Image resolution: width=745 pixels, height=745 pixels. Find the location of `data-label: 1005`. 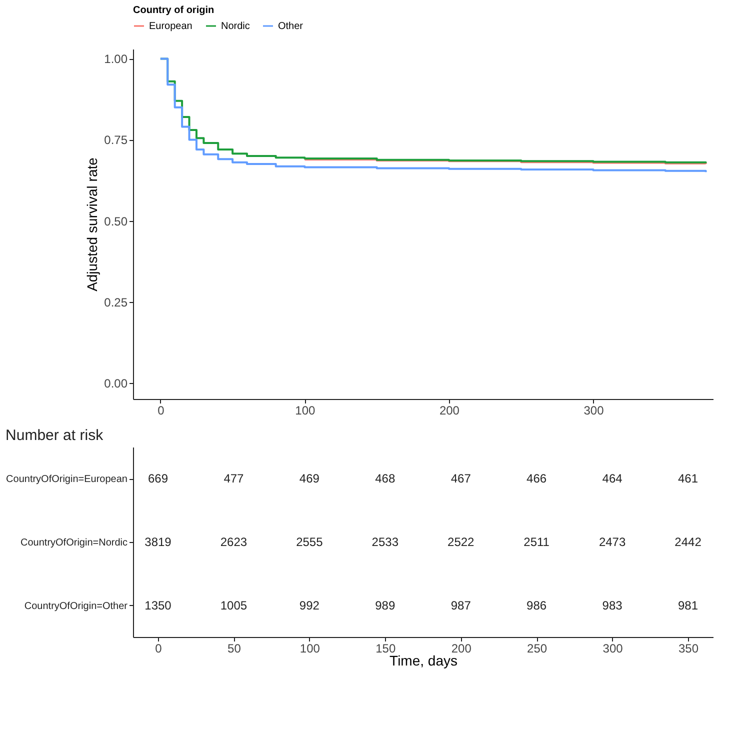

data-label: 1005 is located at coordinates (234, 605).